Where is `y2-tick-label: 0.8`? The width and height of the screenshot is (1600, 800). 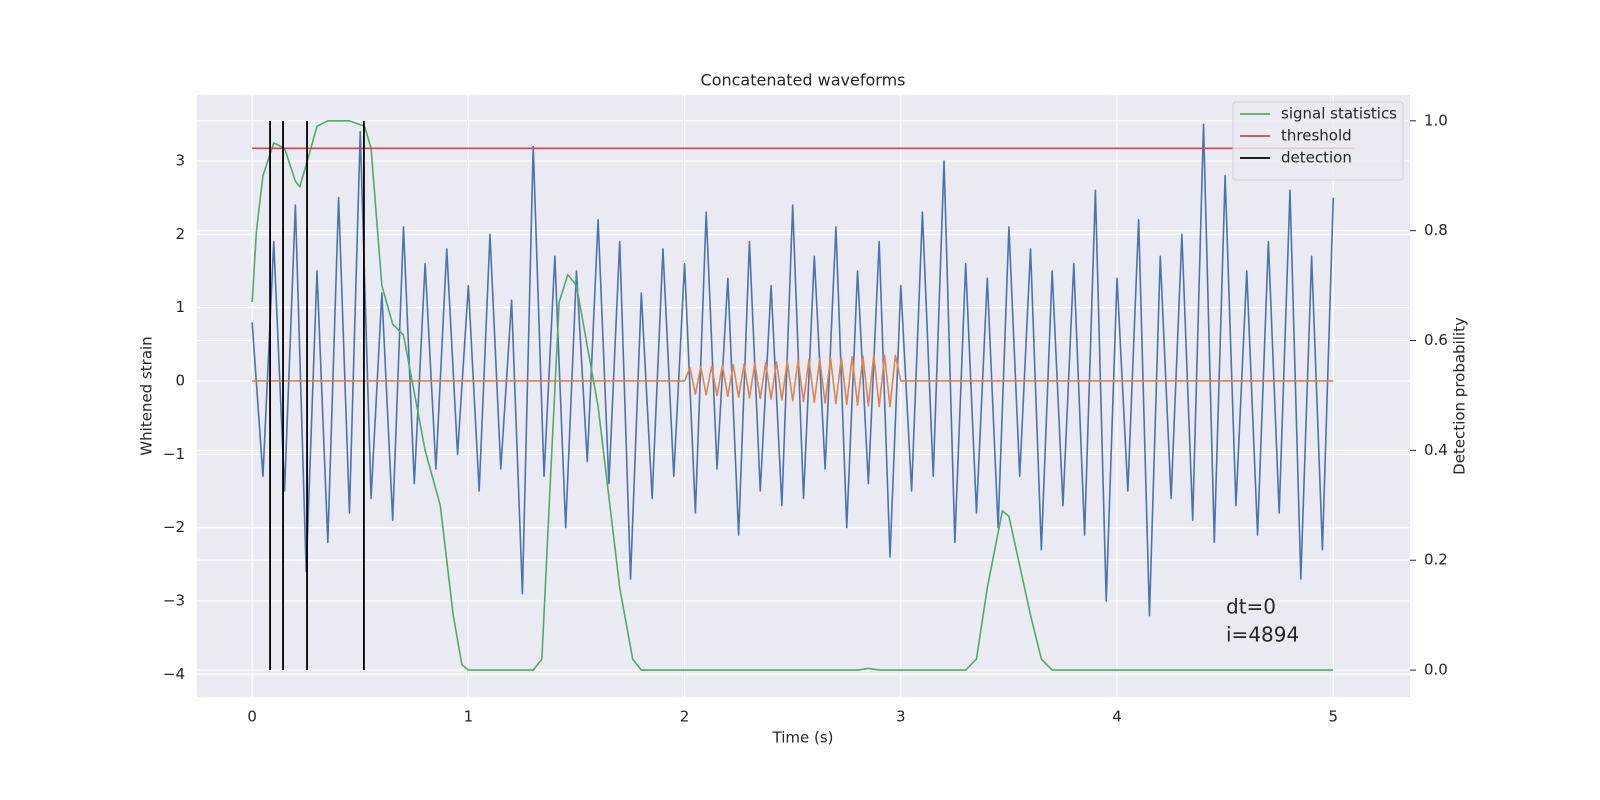 y2-tick-label: 0.8 is located at coordinates (1436, 230).